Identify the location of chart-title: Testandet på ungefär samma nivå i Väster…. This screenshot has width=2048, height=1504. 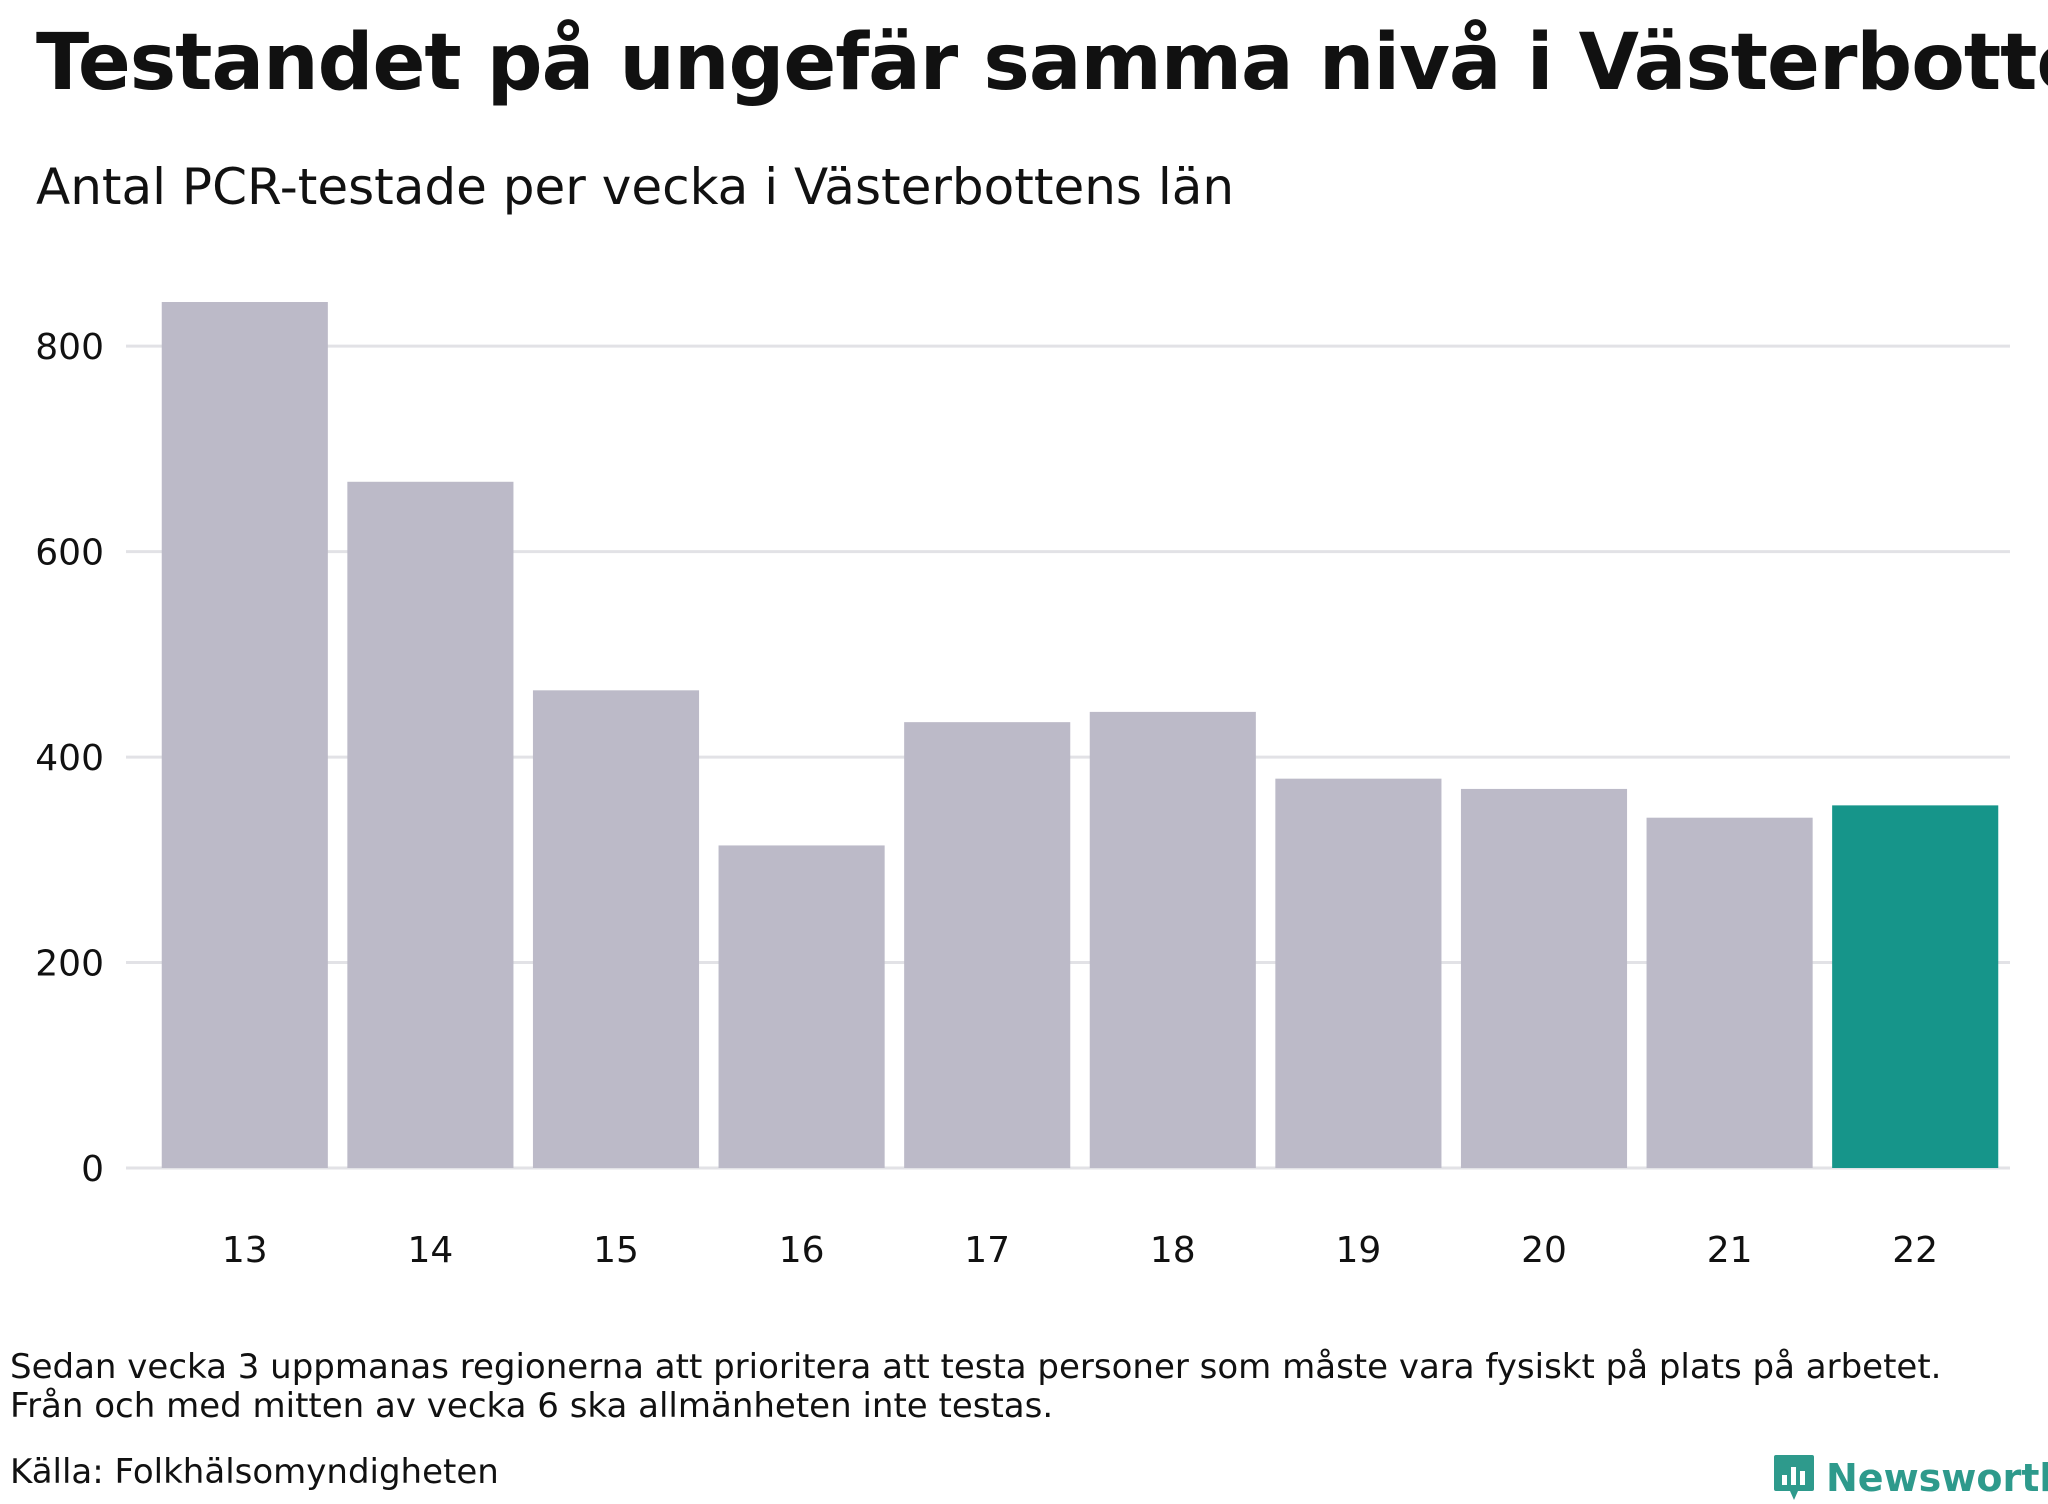
(1042, 63).